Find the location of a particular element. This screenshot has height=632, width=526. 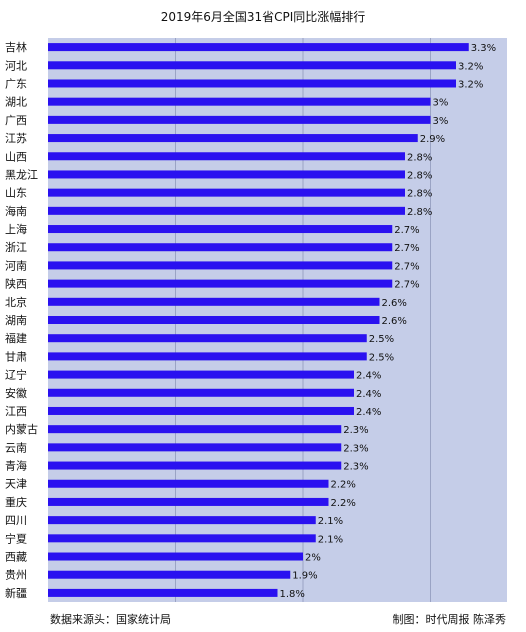

bar-value-label: 2.9% is located at coordinates (432, 139).